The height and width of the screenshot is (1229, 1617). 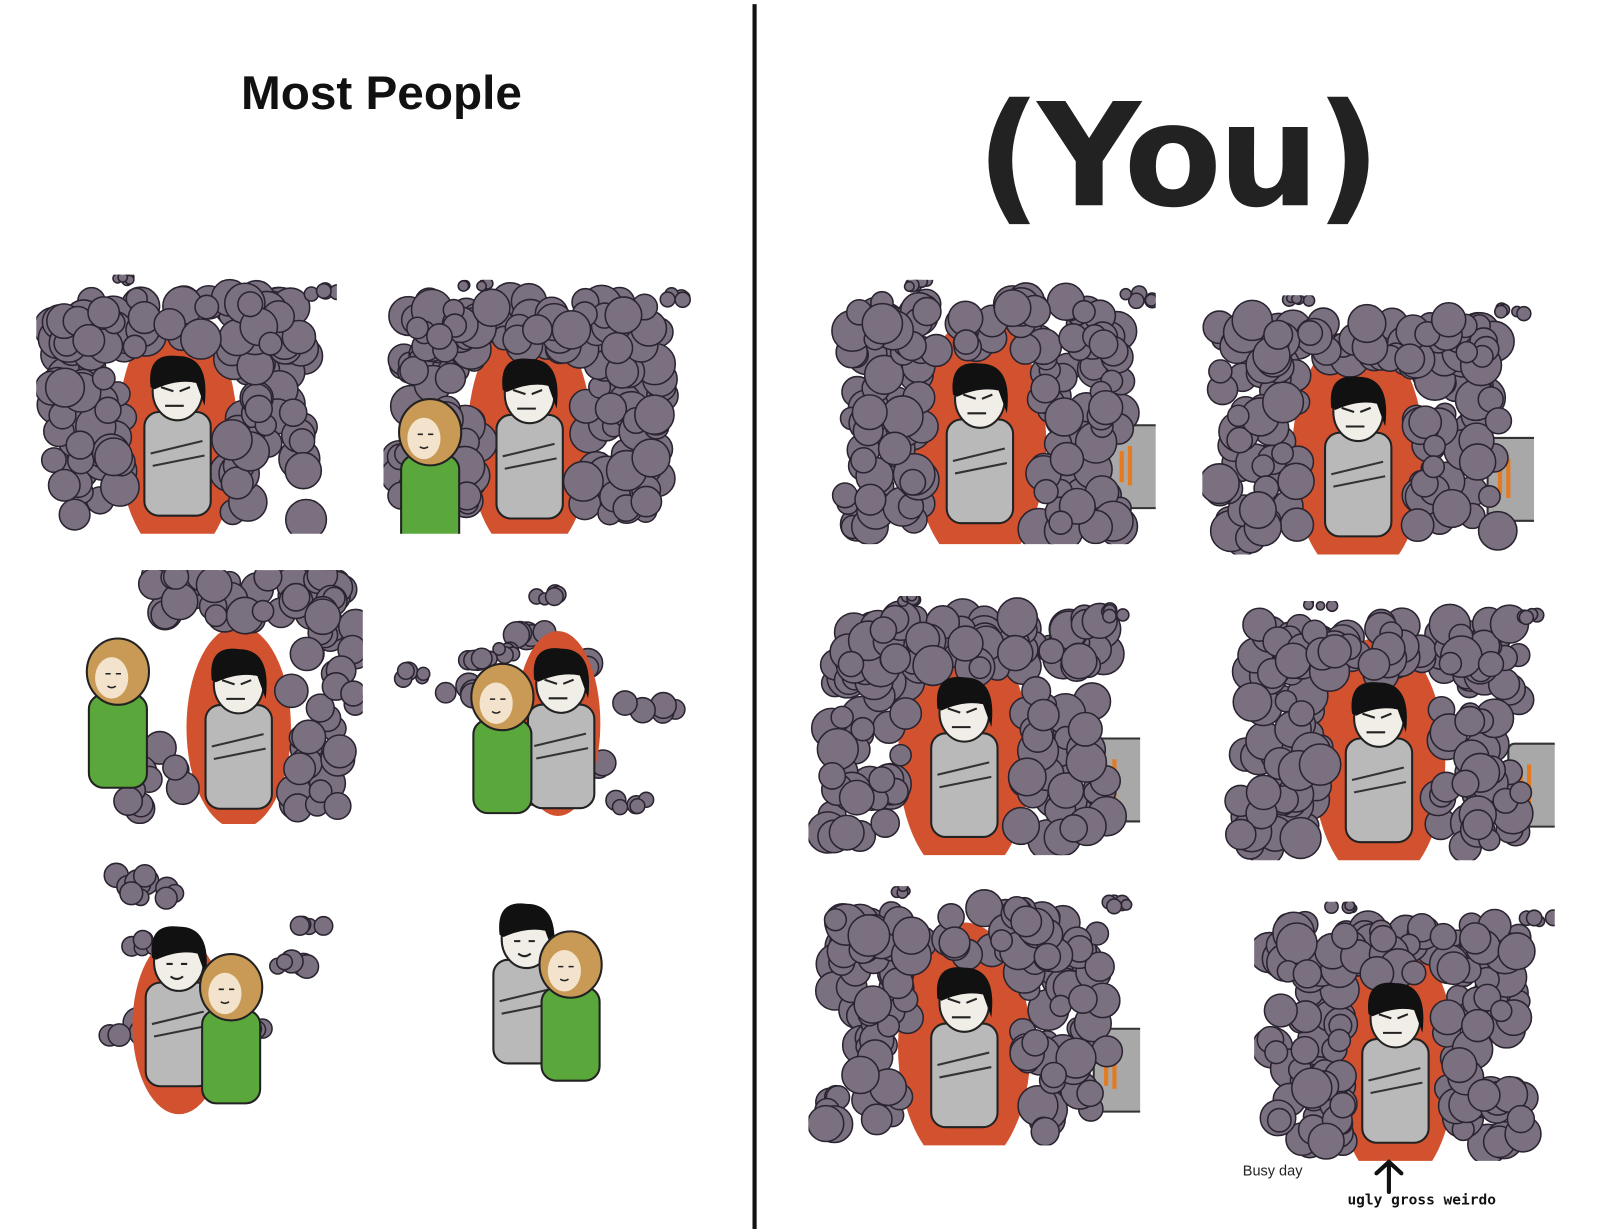 I want to click on ugly-gross-weirdo-caption: ugly gross weirdo, so click(x=1421, y=1200).